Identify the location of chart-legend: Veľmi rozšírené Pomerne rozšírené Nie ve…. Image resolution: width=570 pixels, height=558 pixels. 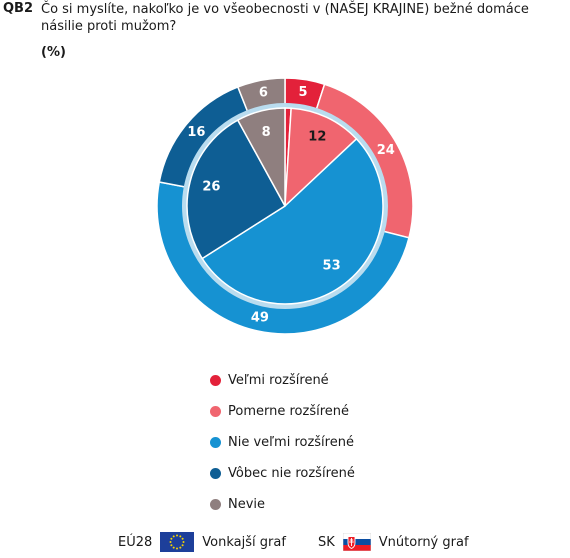
(282, 442).